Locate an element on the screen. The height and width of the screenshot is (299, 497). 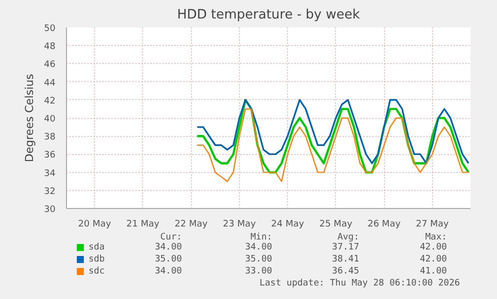
legend-label: sdb is located at coordinates (96, 259).